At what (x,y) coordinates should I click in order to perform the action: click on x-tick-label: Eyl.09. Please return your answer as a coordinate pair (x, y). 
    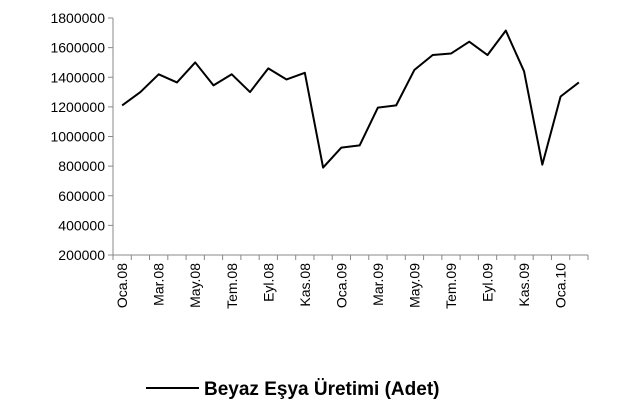
    Looking at the image, I should click on (488, 282).